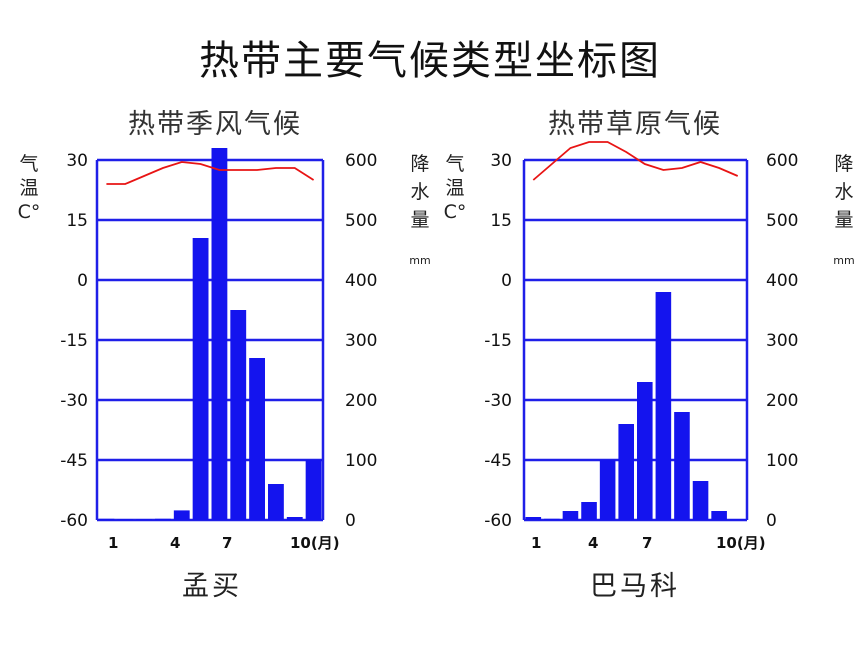 The width and height of the screenshot is (860, 645). What do you see at coordinates (430, 61) in the screenshot?
I see `page-title: 热带主要气候类型坐标图` at bounding box center [430, 61].